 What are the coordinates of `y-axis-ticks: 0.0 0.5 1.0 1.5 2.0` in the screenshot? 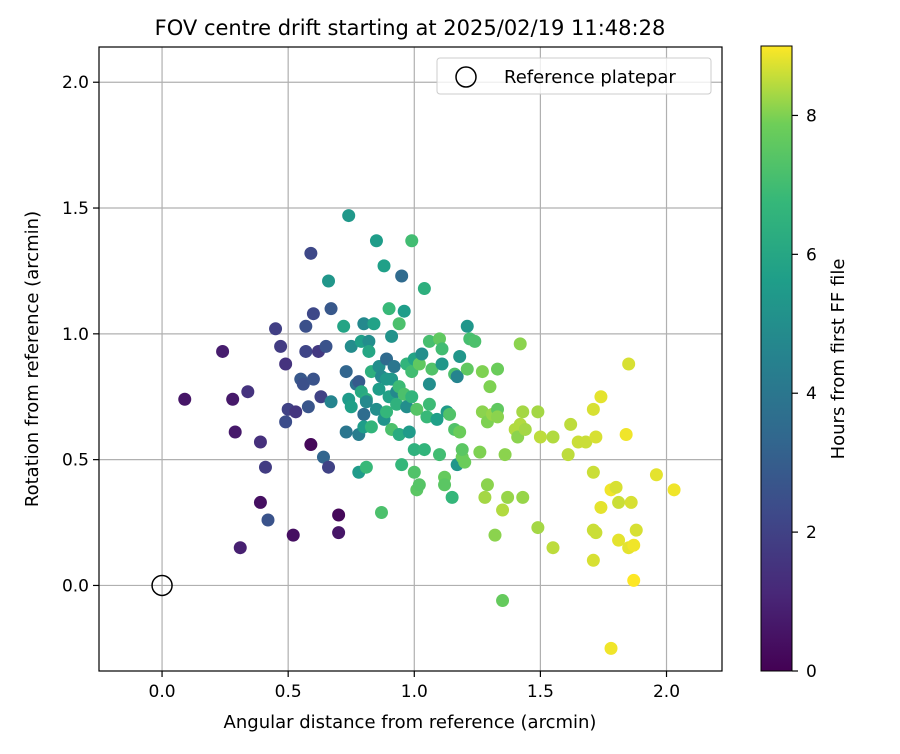 It's located at (80, 334).